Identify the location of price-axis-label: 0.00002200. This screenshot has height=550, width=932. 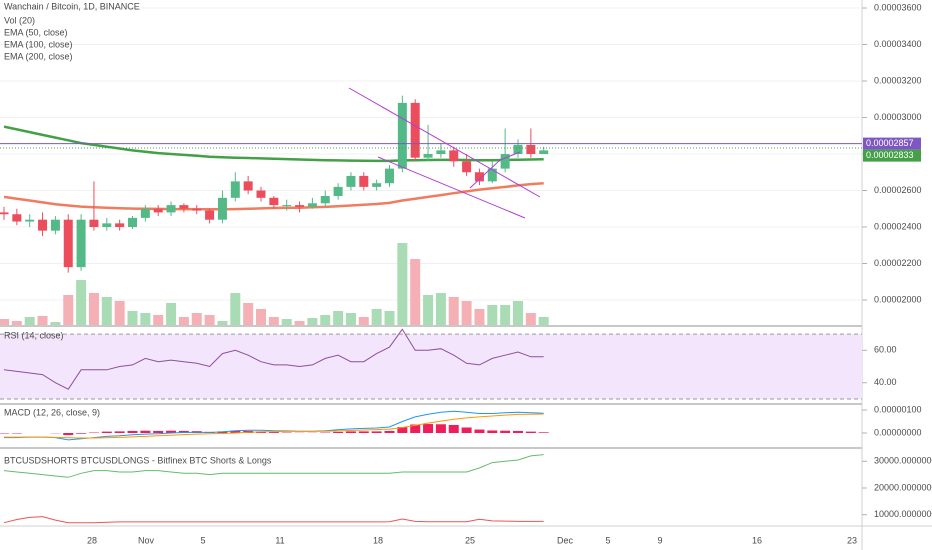
(898, 263).